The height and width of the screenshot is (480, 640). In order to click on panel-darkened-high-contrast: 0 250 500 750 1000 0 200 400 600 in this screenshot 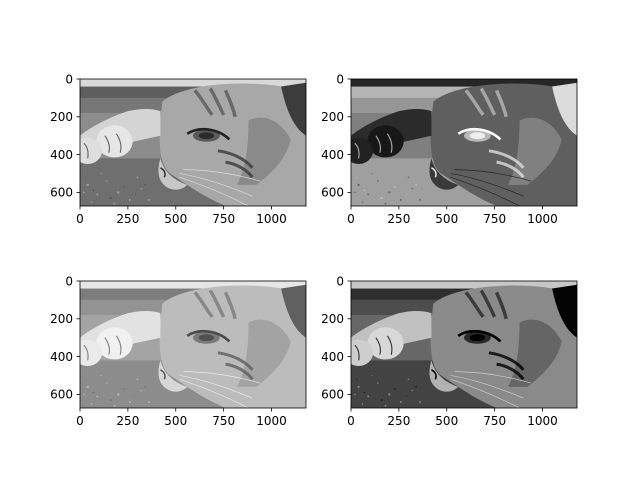, I will do `click(449, 351)`.